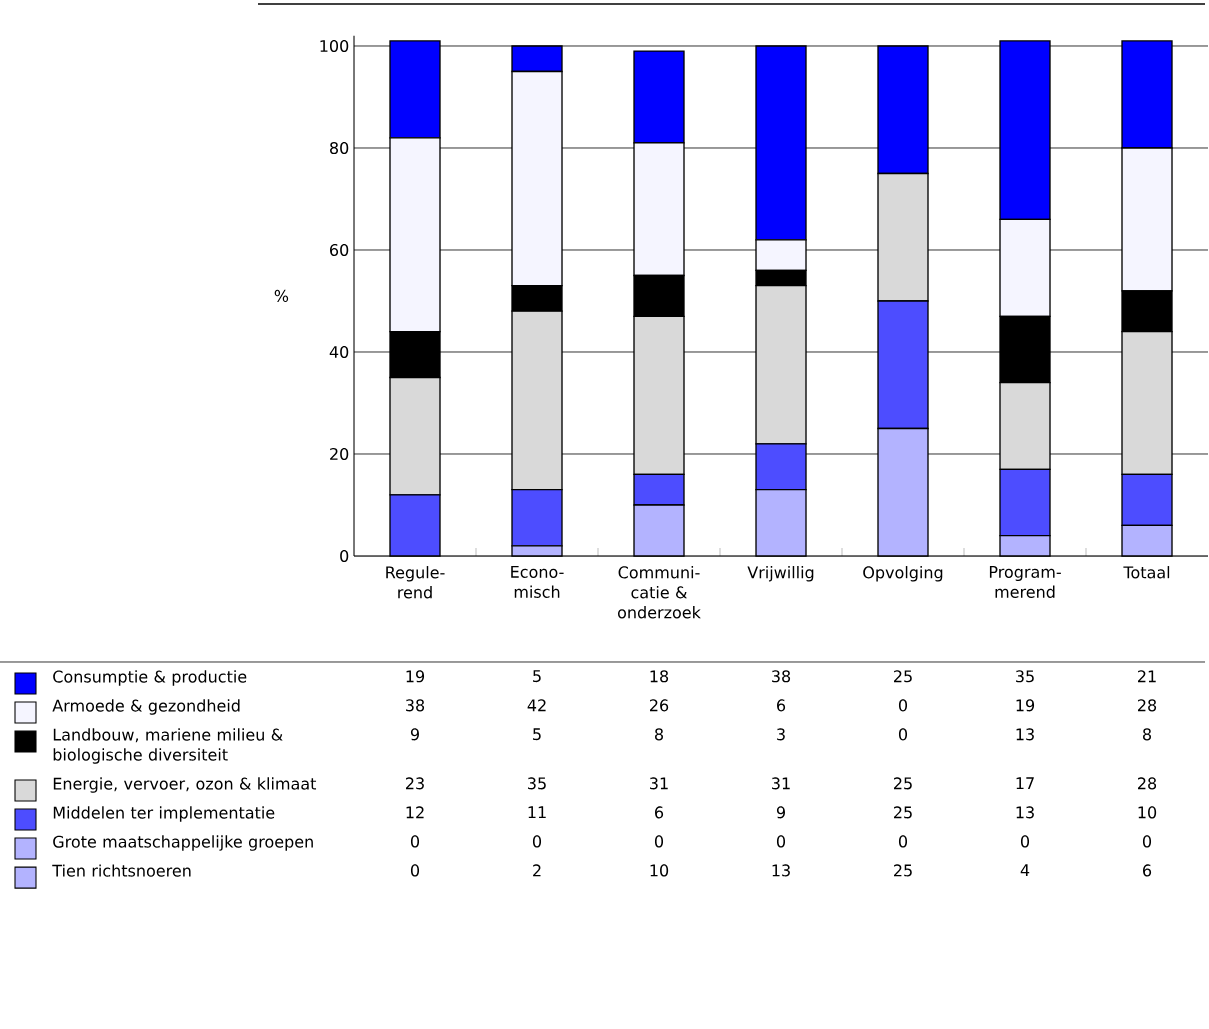 The height and width of the screenshot is (1029, 1209). I want to click on y-tick-label: 100, so click(334, 46).